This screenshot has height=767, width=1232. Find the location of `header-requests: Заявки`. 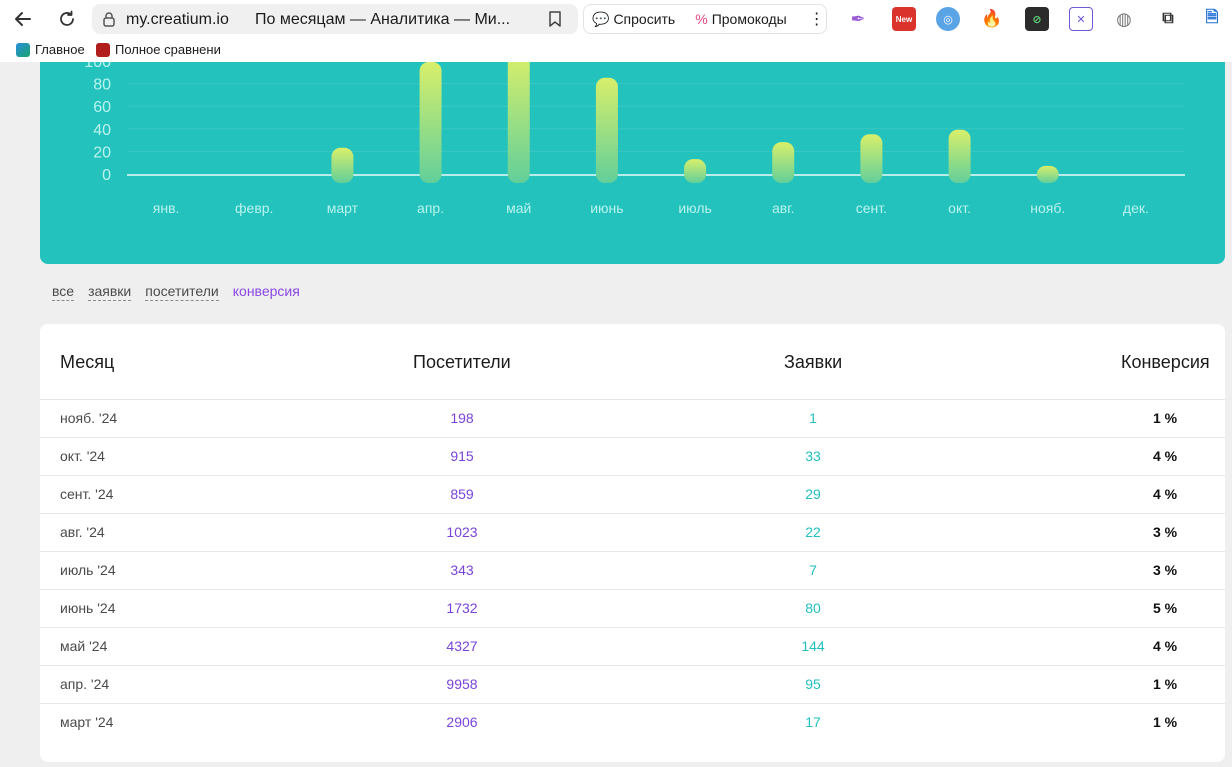

header-requests: Заявки is located at coordinates (813, 362).